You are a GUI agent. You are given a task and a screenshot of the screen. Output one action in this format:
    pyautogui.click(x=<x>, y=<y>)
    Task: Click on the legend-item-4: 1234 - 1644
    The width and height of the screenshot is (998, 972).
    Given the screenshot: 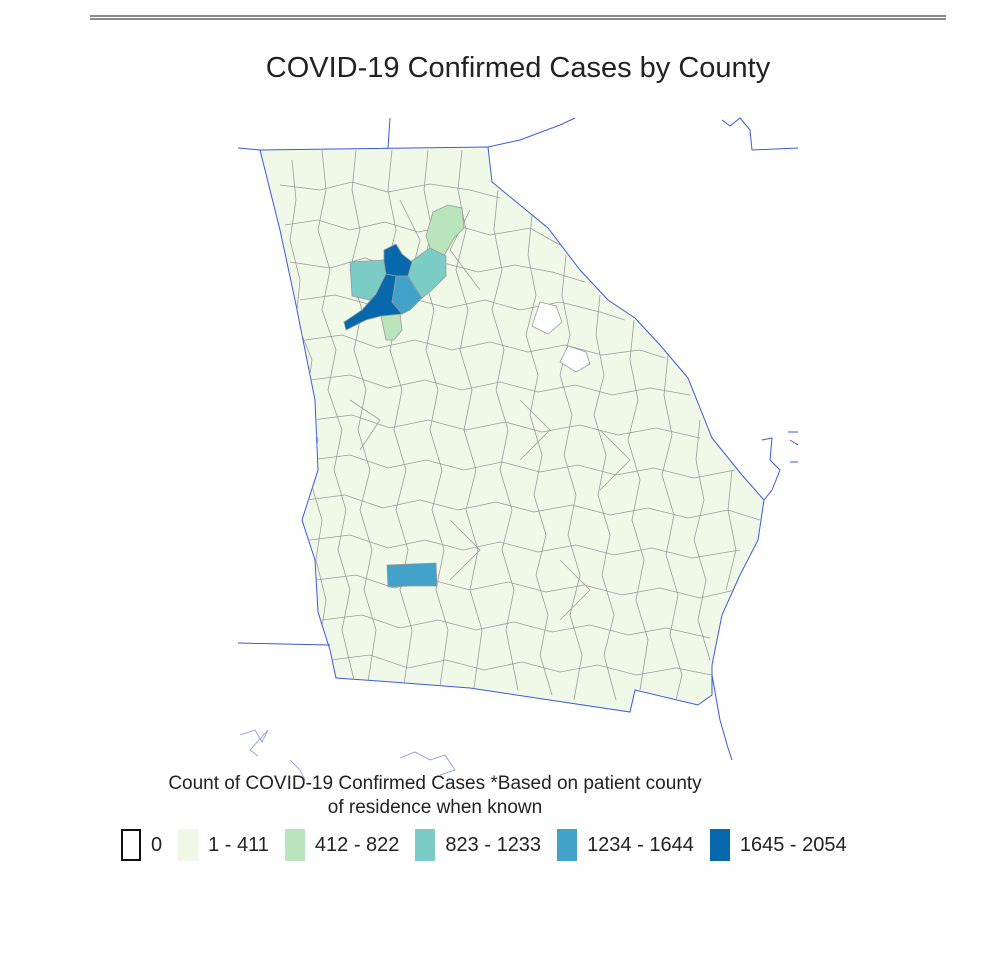 What is the action you would take?
    pyautogui.click(x=625, y=845)
    